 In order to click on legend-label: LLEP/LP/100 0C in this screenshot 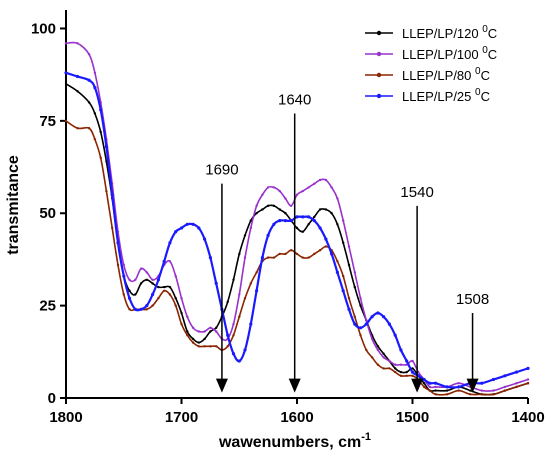, I will do `click(449, 53)`.